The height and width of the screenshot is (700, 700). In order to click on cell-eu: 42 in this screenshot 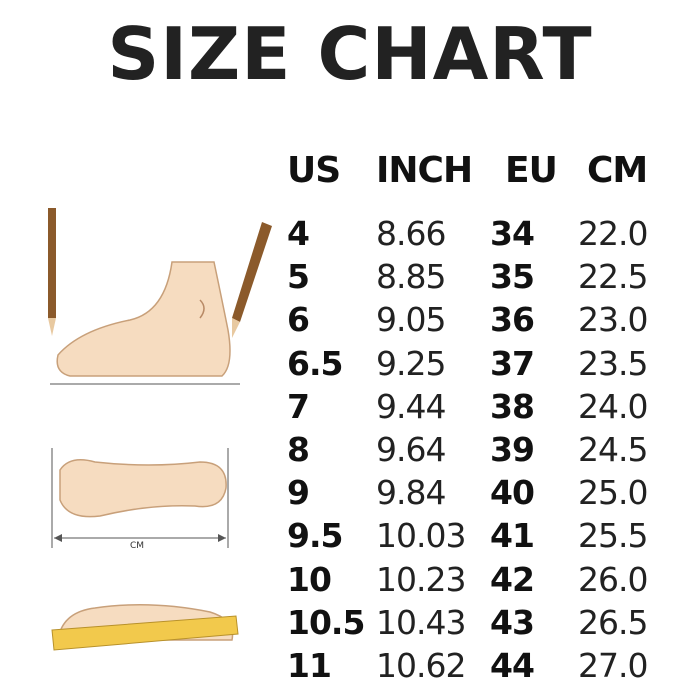, I will do `click(512, 579)`.